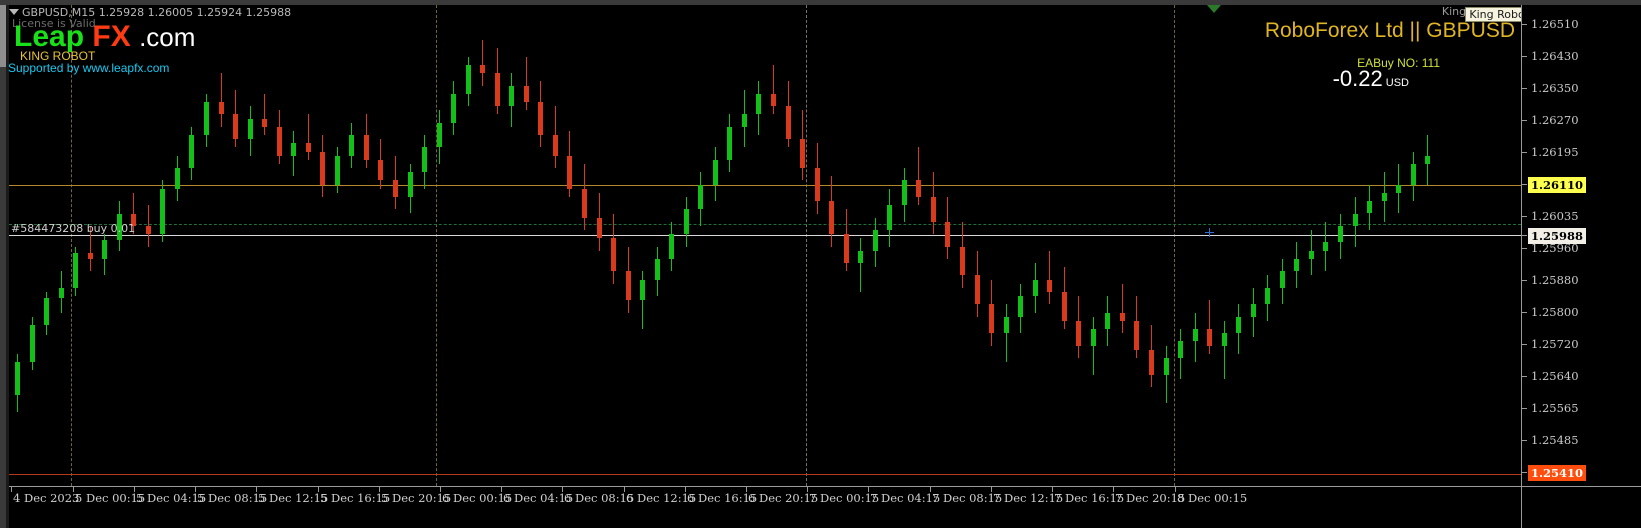  Describe the element at coordinates (416, 498) in the screenshot. I see `time-label: 5 Dec 20:15` at that location.